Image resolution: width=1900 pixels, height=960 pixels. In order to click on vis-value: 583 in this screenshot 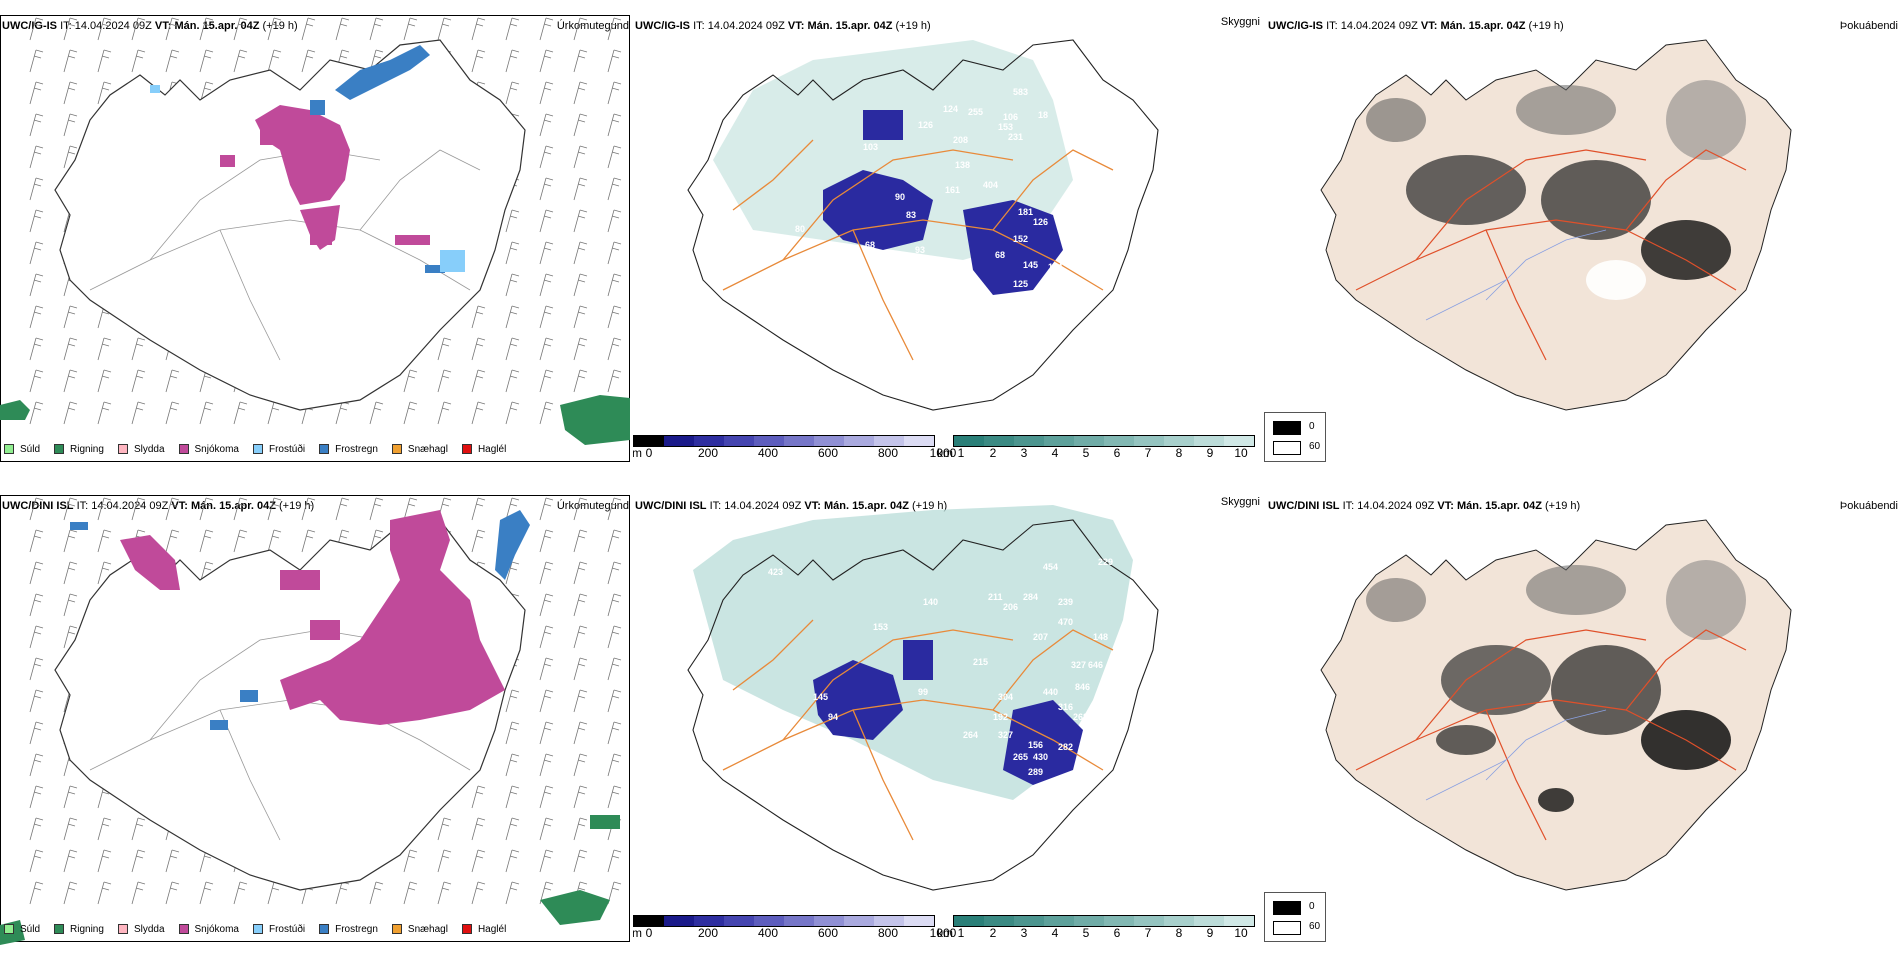, I will do `click(1020, 92)`.